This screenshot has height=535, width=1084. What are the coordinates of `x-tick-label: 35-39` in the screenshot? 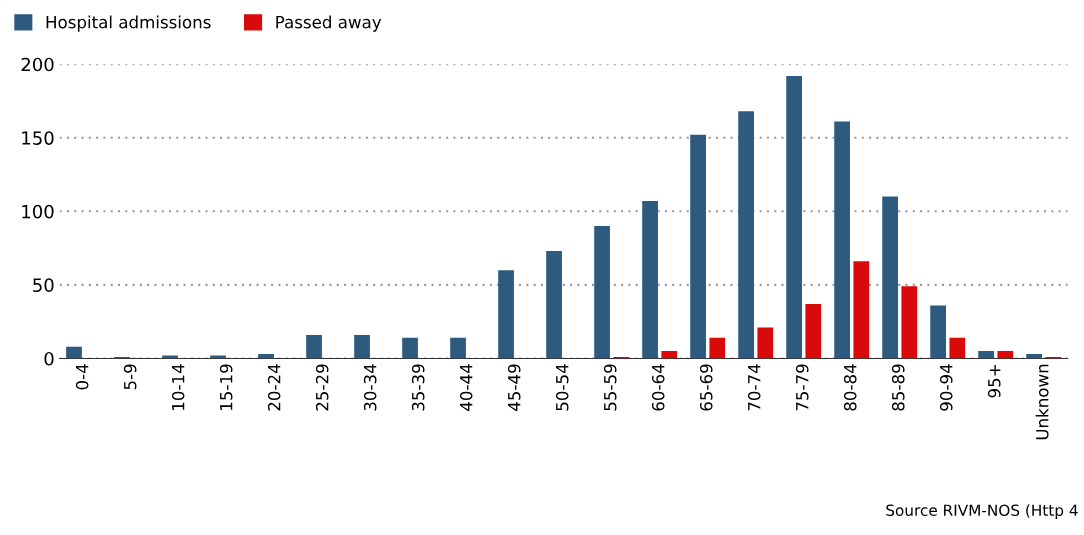 It's located at (418, 387).